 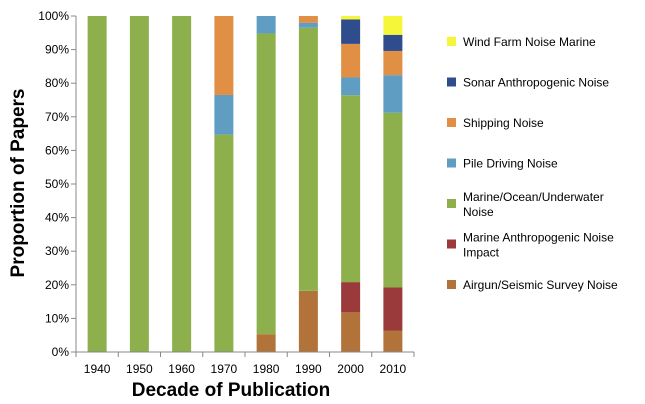 What do you see at coordinates (57, 318) in the screenshot?
I see `y-tick-label: 10%` at bounding box center [57, 318].